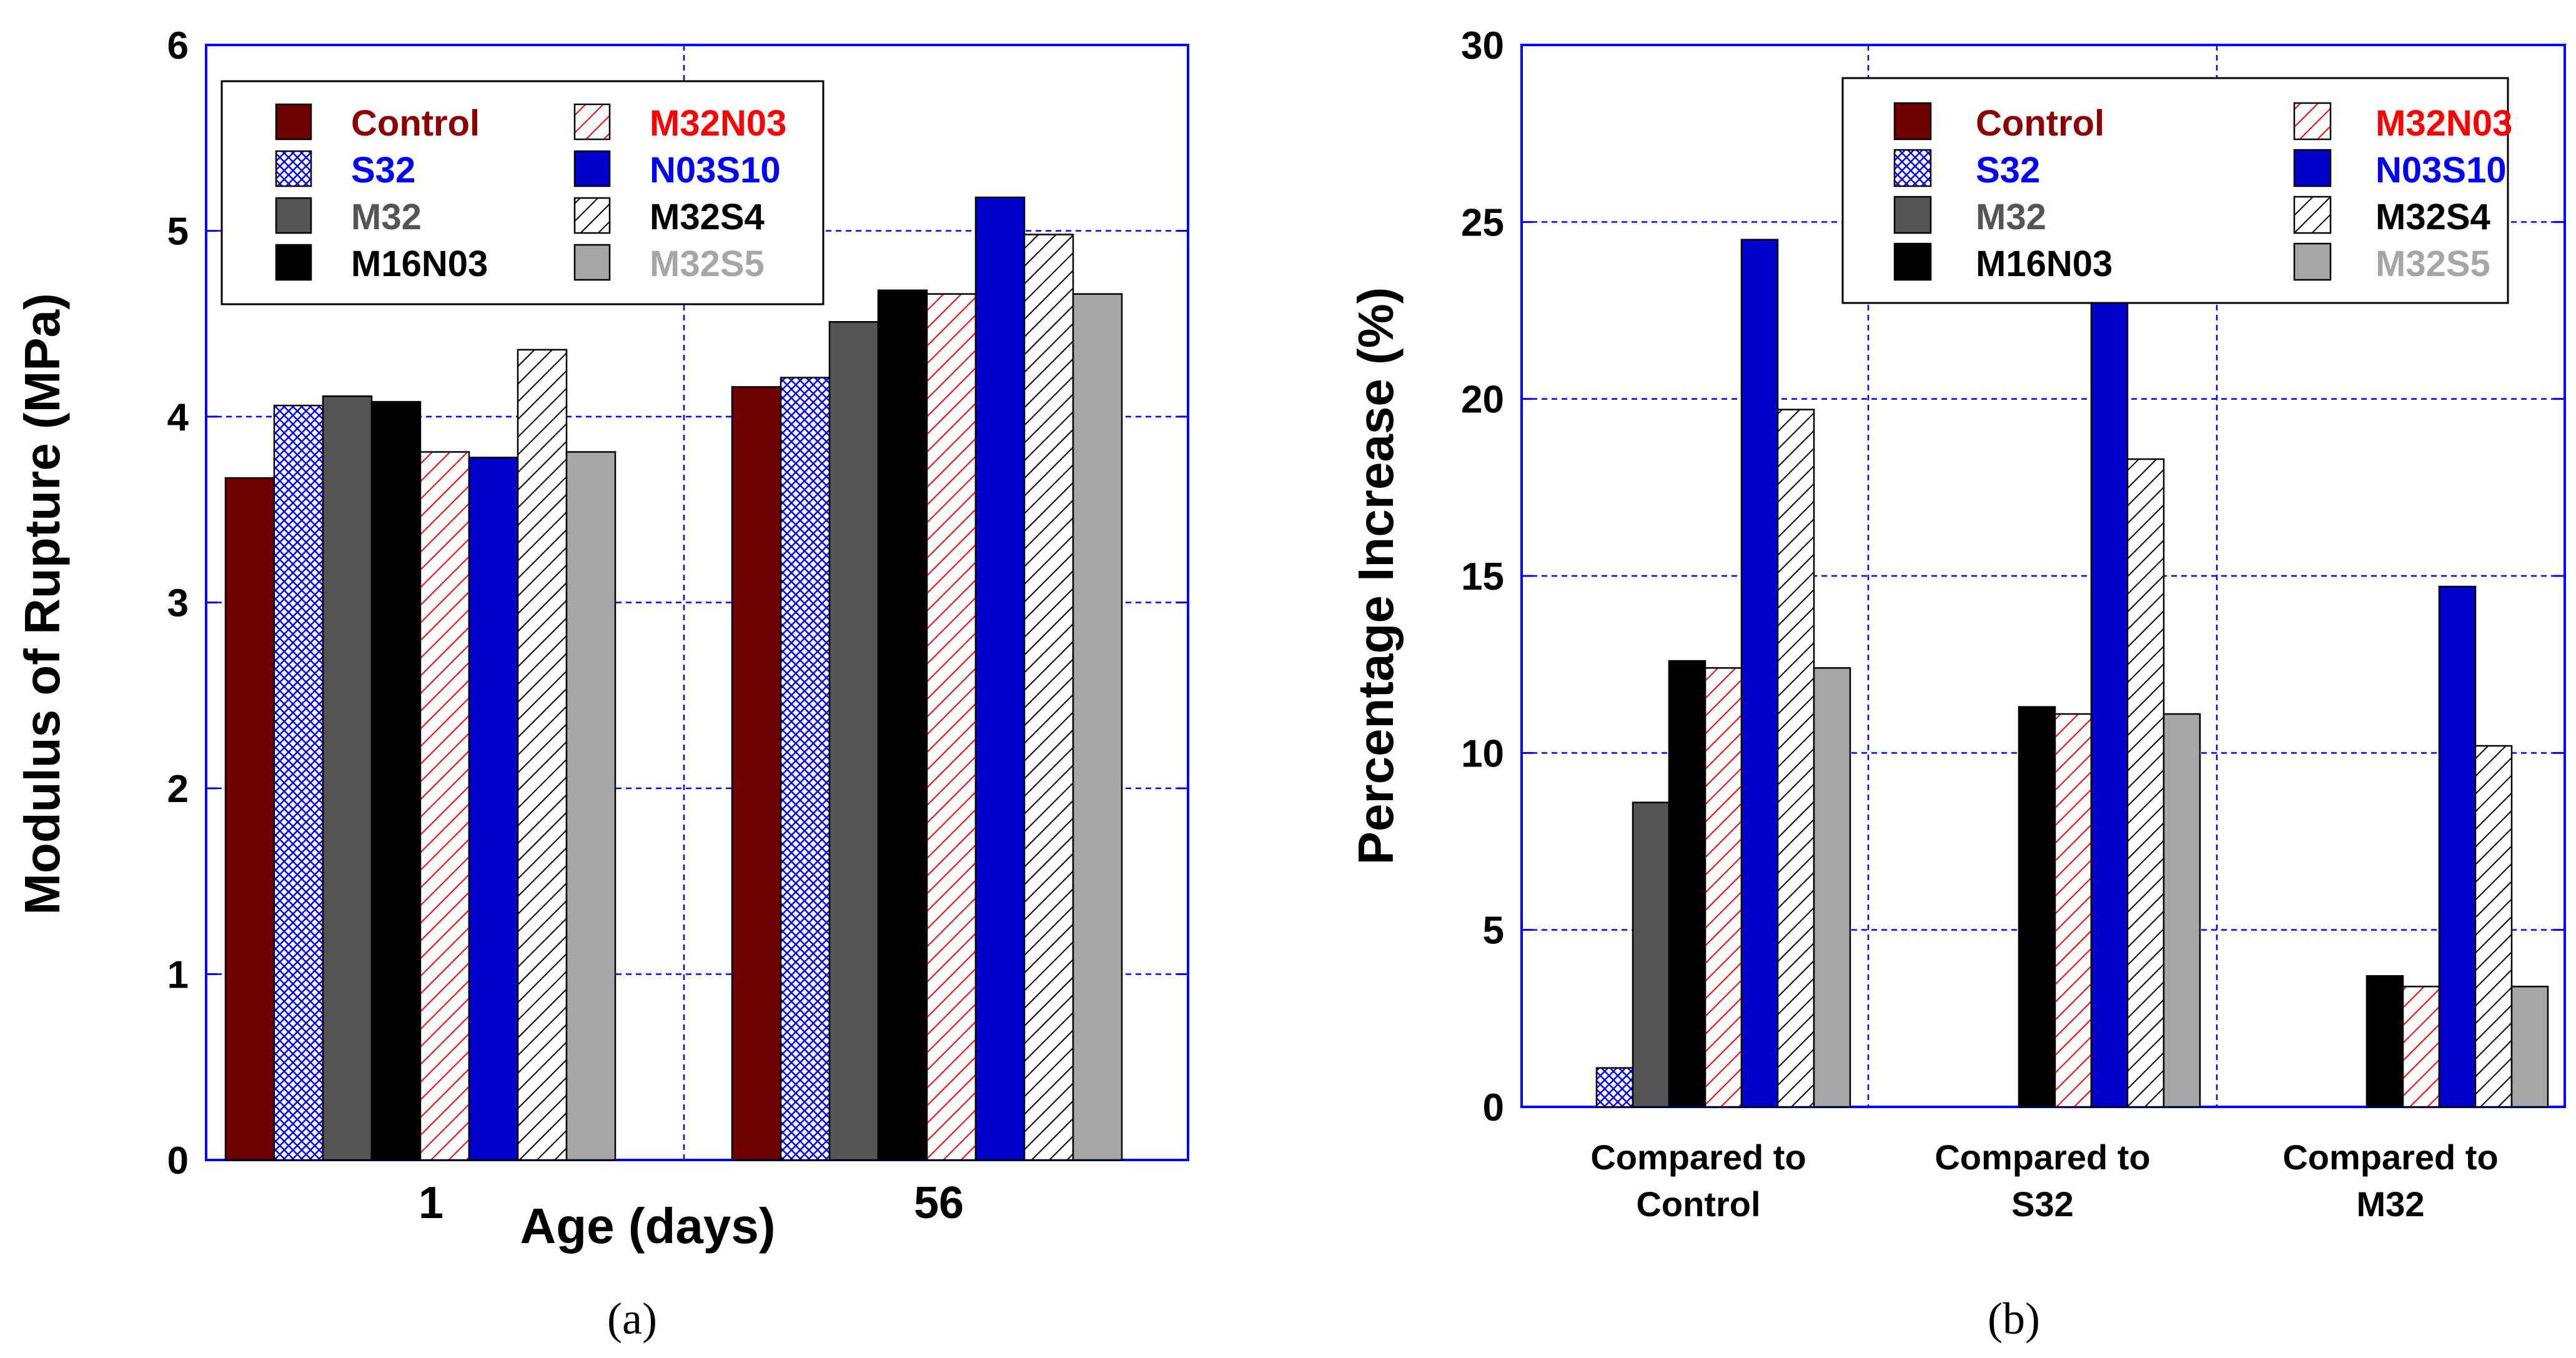  Describe the element at coordinates (1651, 954) in the screenshot. I see `bar-m32-compared-to-control` at that location.